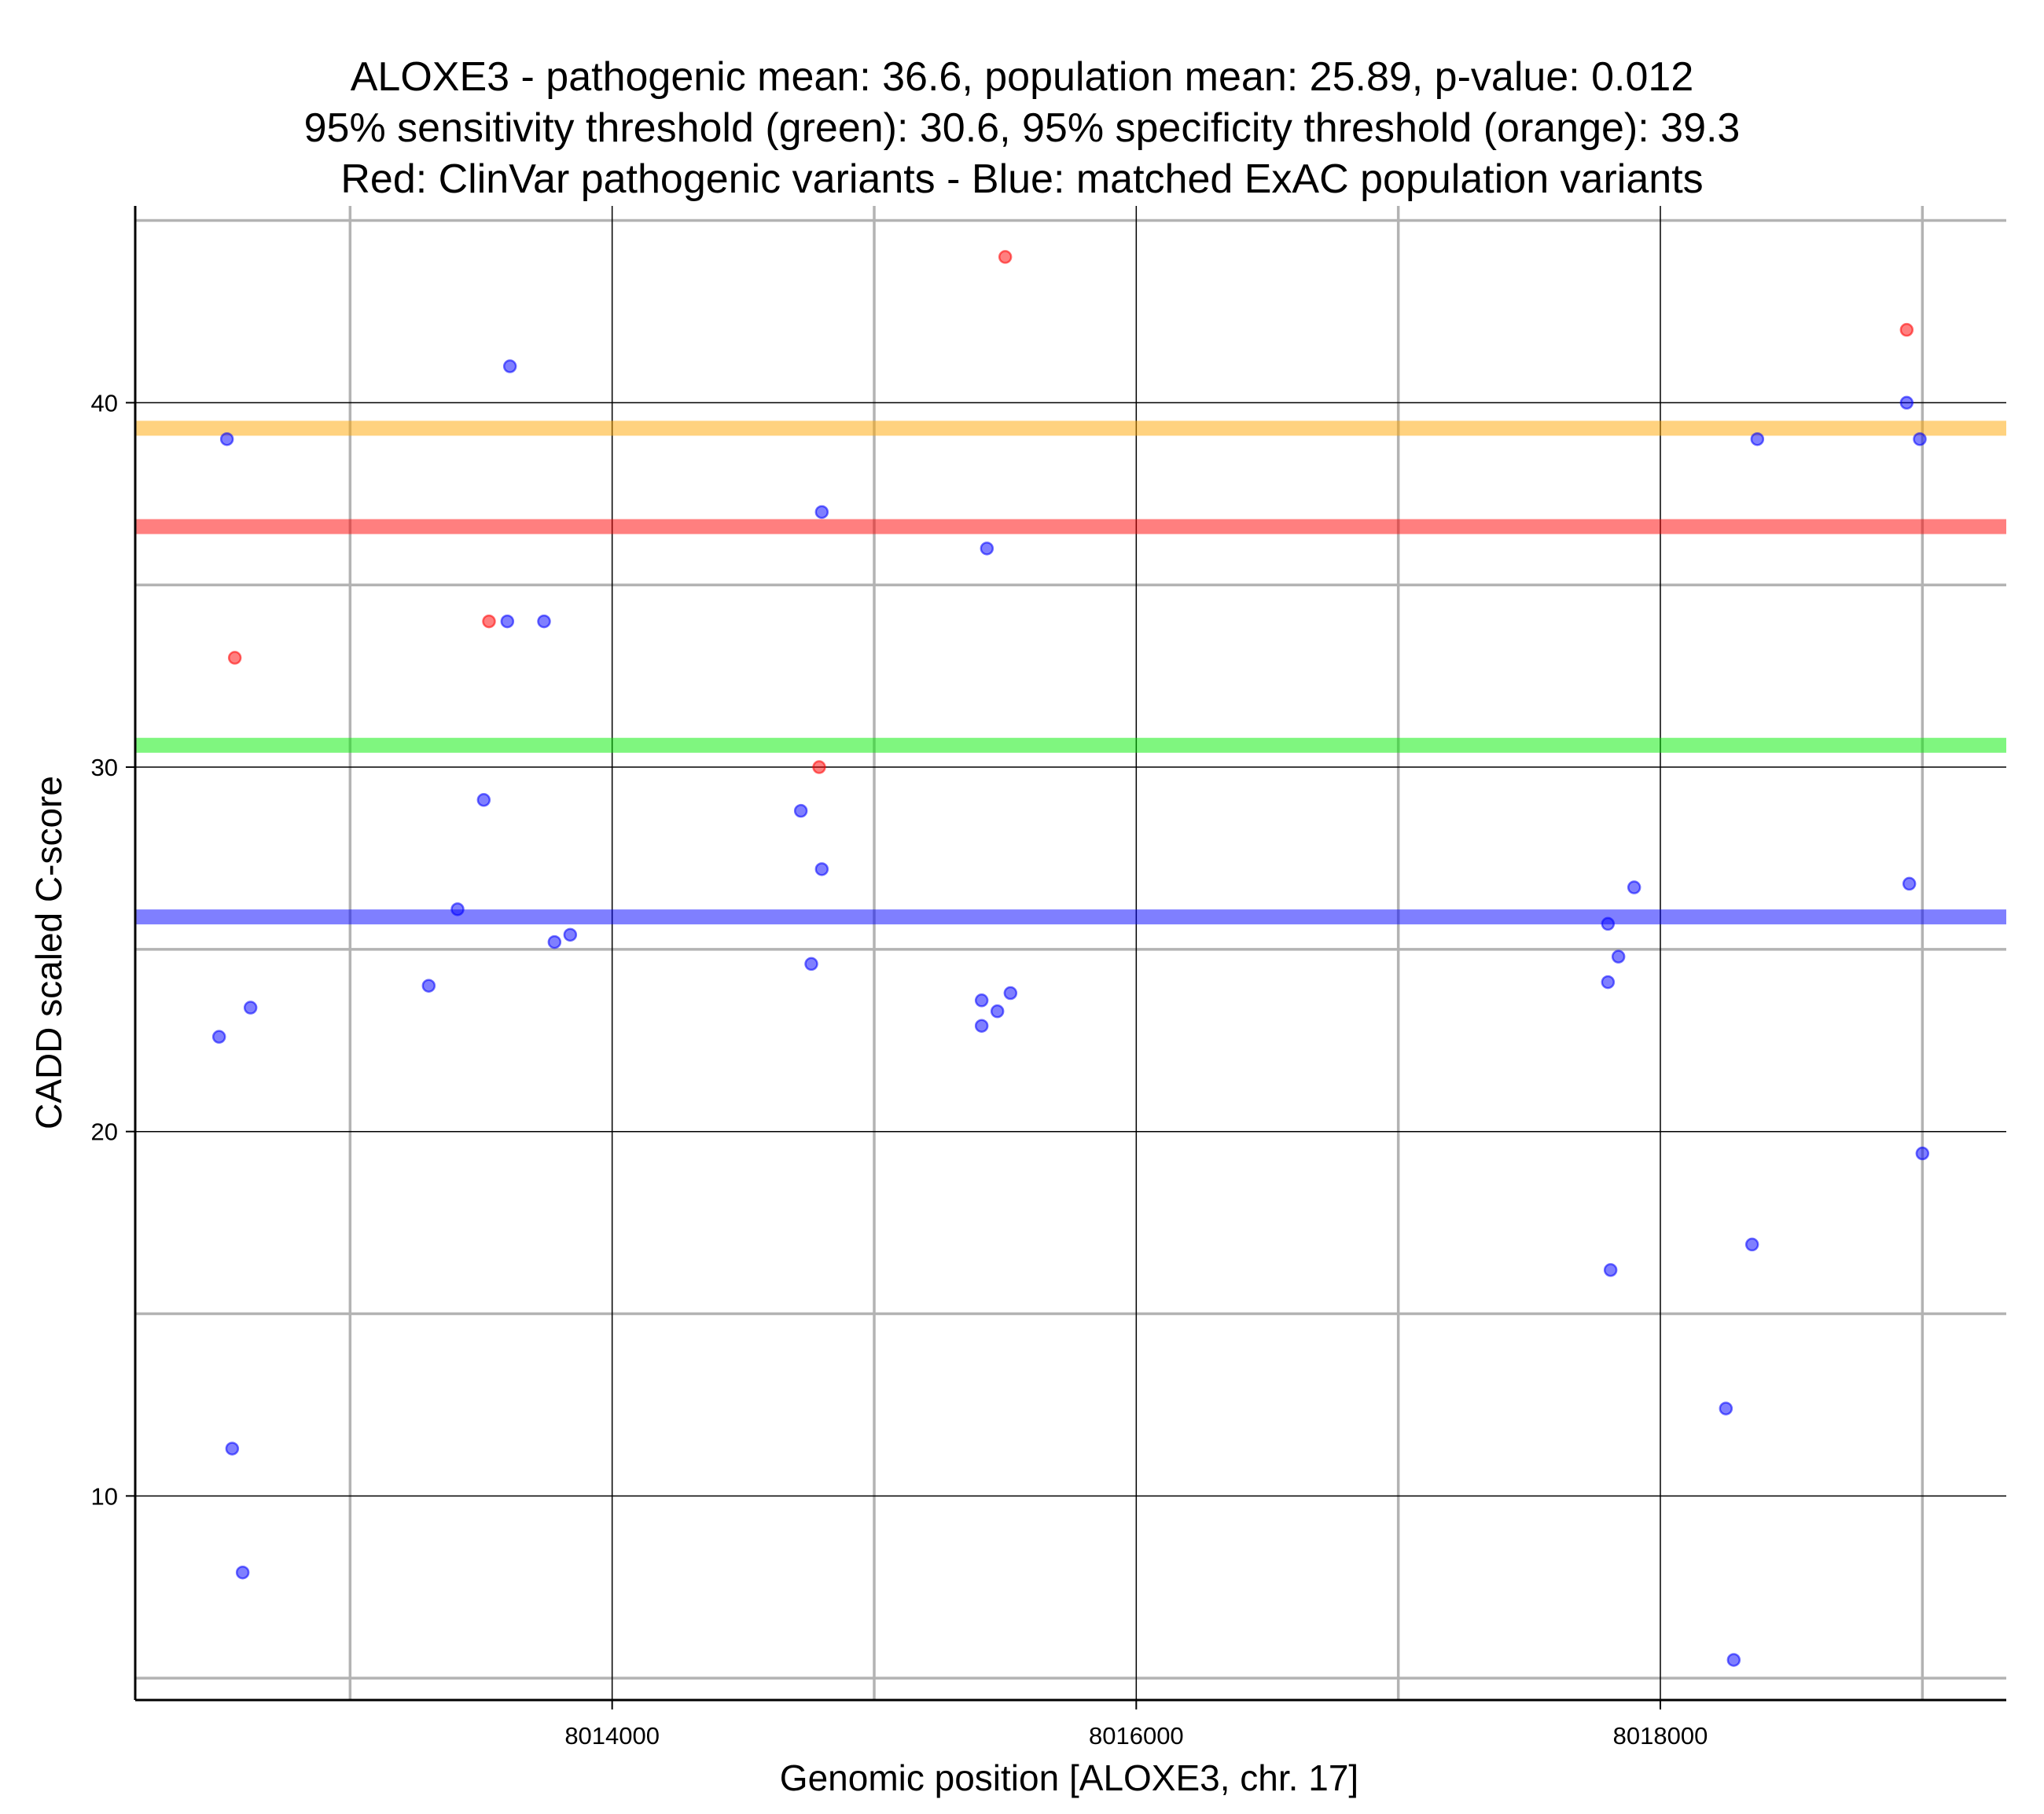  Describe the element at coordinates (1661, 1736) in the screenshot. I see `x-tick-label: 8018000` at that location.